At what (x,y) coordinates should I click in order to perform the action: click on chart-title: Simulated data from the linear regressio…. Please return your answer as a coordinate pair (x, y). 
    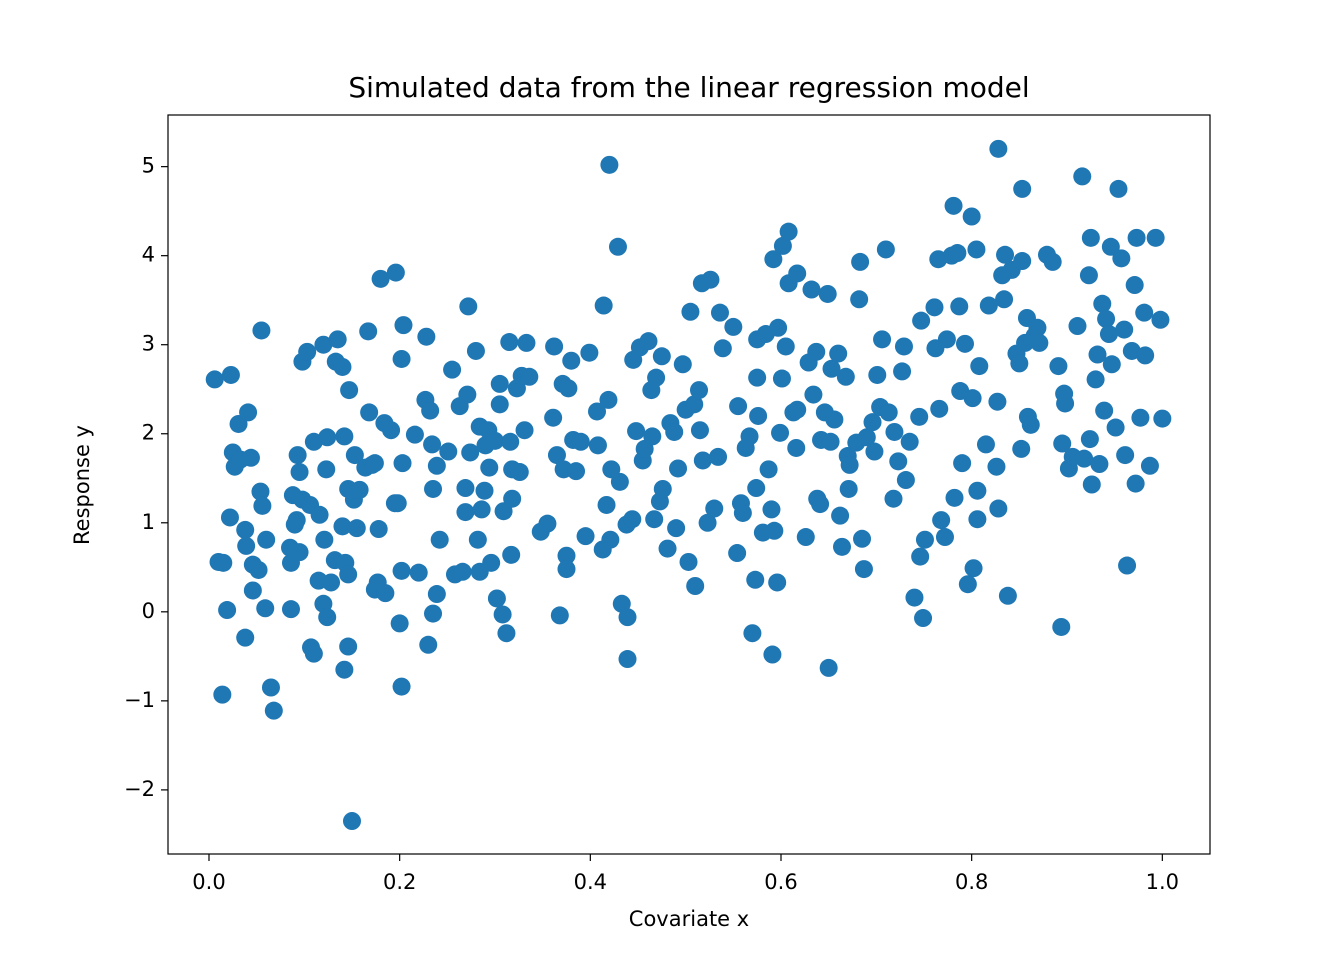
    Looking at the image, I should click on (688, 87).